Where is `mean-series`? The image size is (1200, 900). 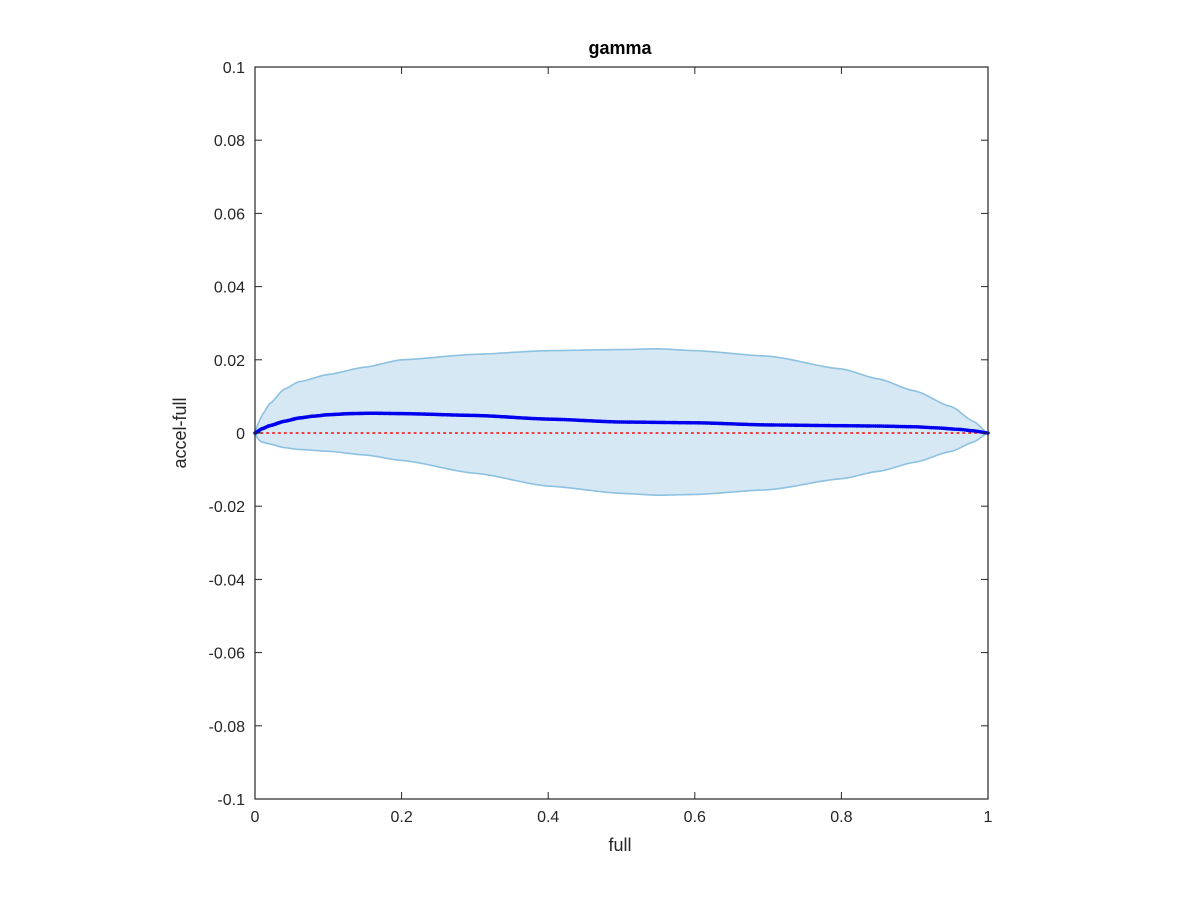
mean-series is located at coordinates (621, 423).